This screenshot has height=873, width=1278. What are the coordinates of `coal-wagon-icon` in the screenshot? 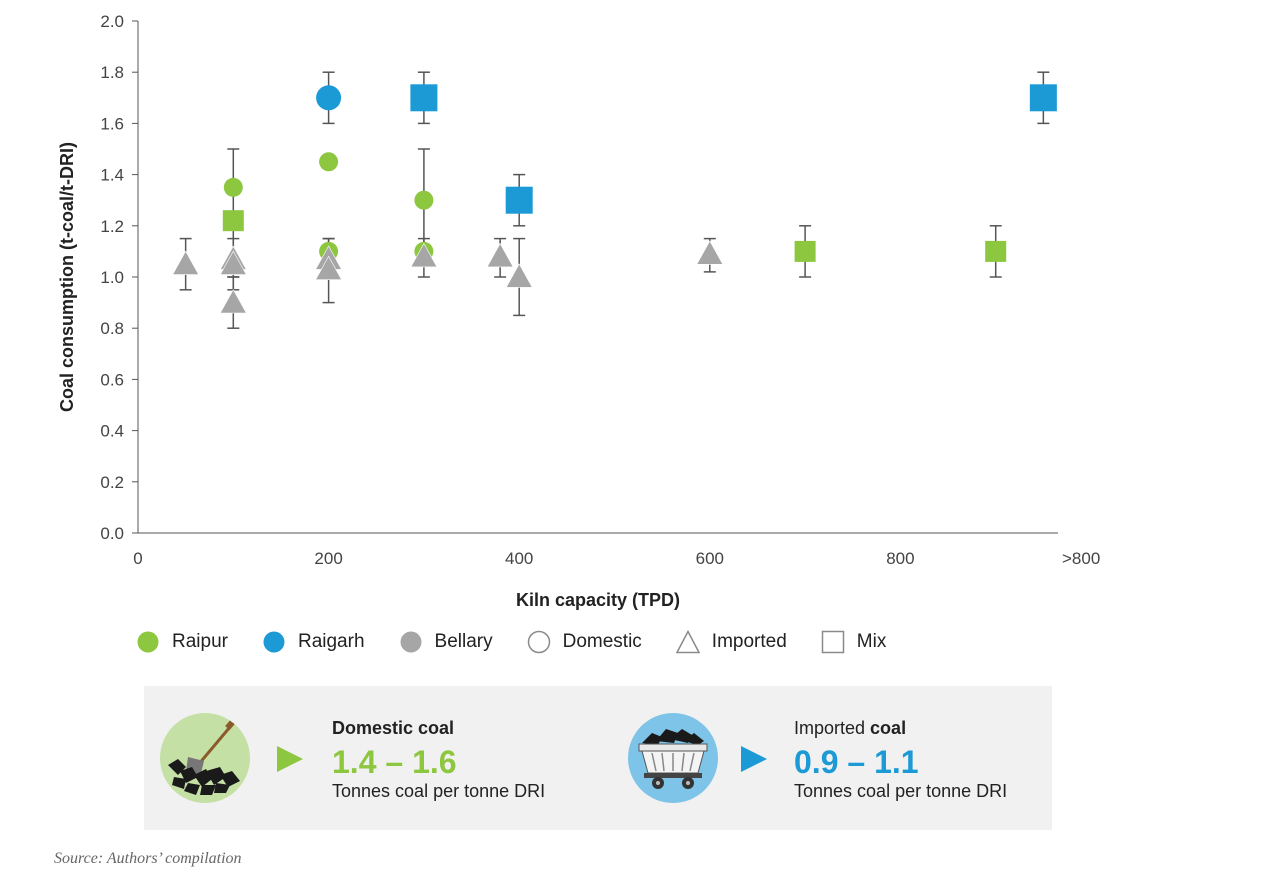 It's located at (673, 758).